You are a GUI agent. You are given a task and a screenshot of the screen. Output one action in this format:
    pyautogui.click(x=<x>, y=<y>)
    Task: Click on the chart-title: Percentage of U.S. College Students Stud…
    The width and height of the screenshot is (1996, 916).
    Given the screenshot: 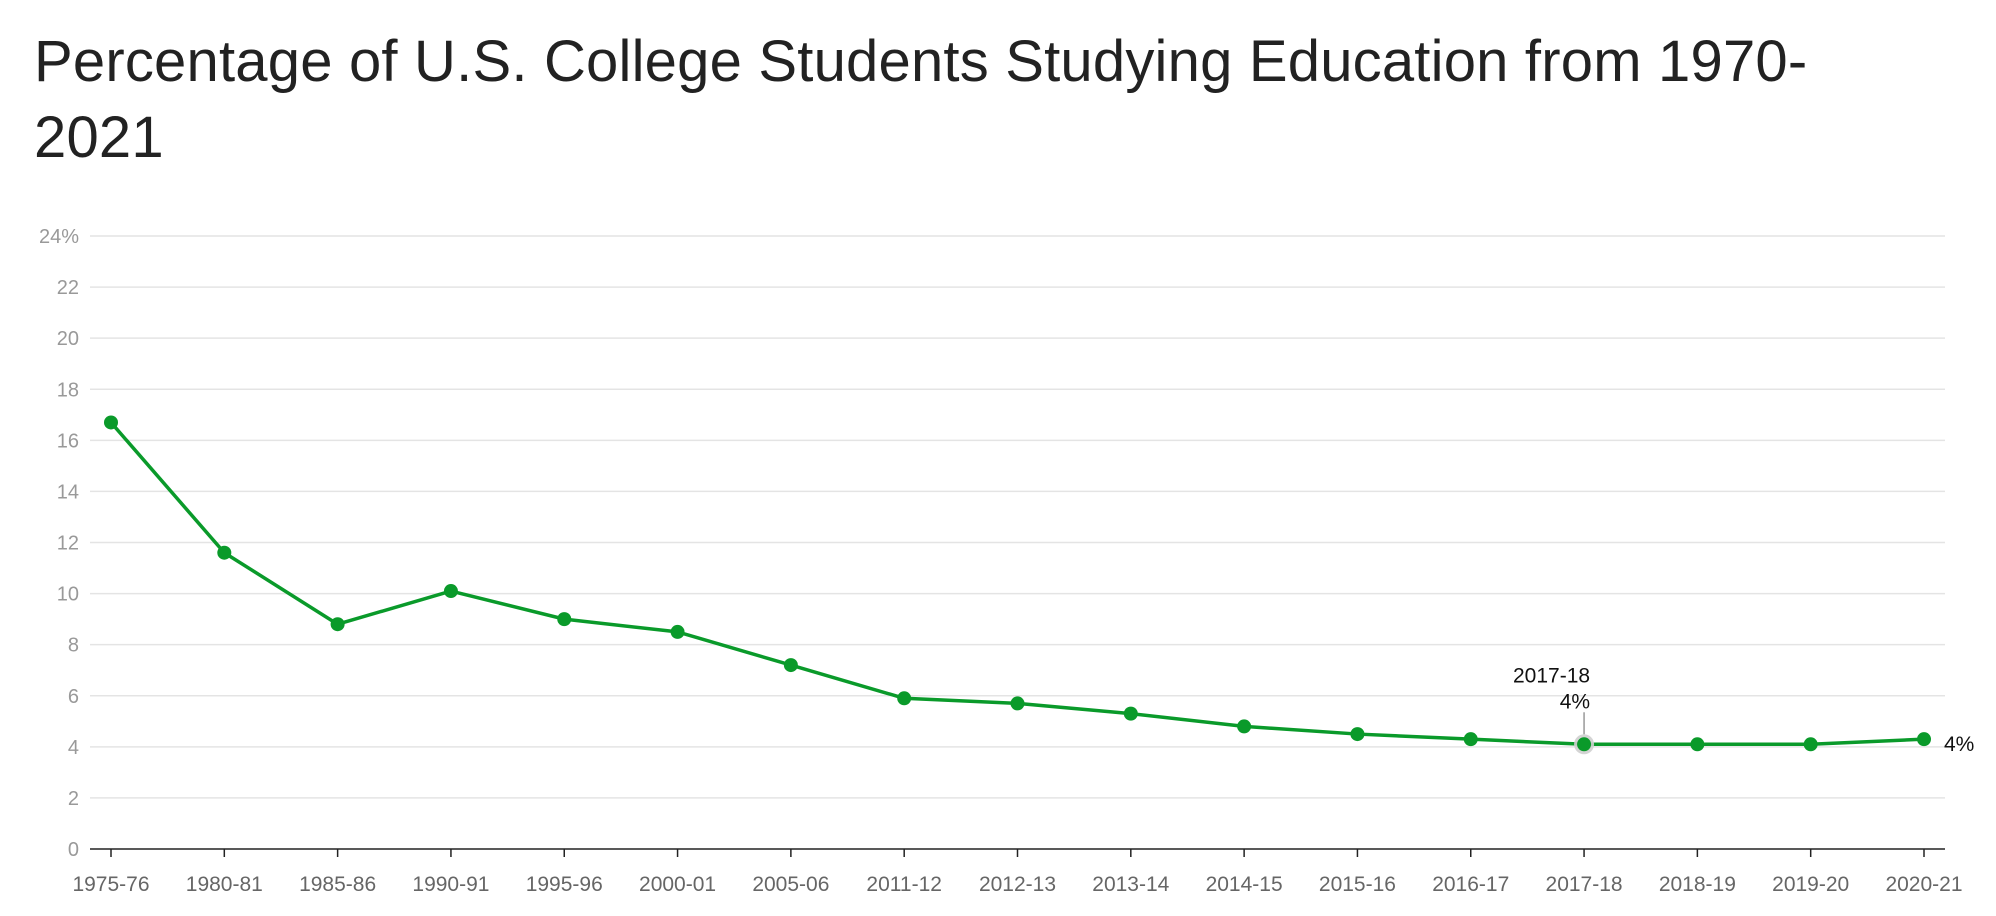 What is the action you would take?
    pyautogui.click(x=921, y=99)
    